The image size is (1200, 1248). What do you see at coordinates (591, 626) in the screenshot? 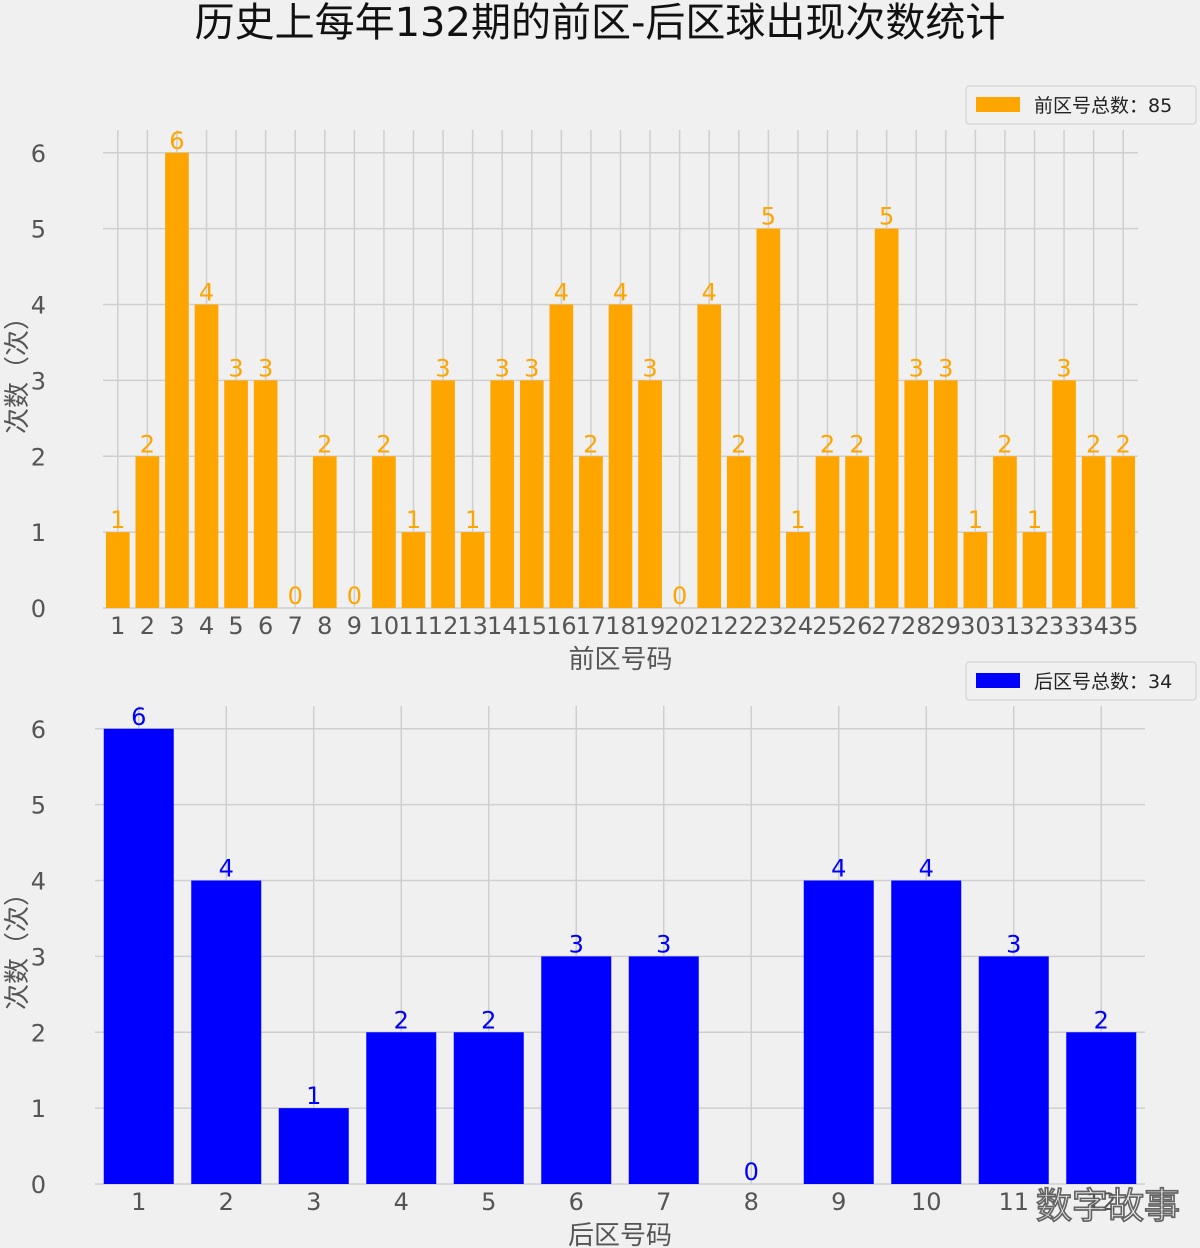
I see `x-tick-label: 17` at bounding box center [591, 626].